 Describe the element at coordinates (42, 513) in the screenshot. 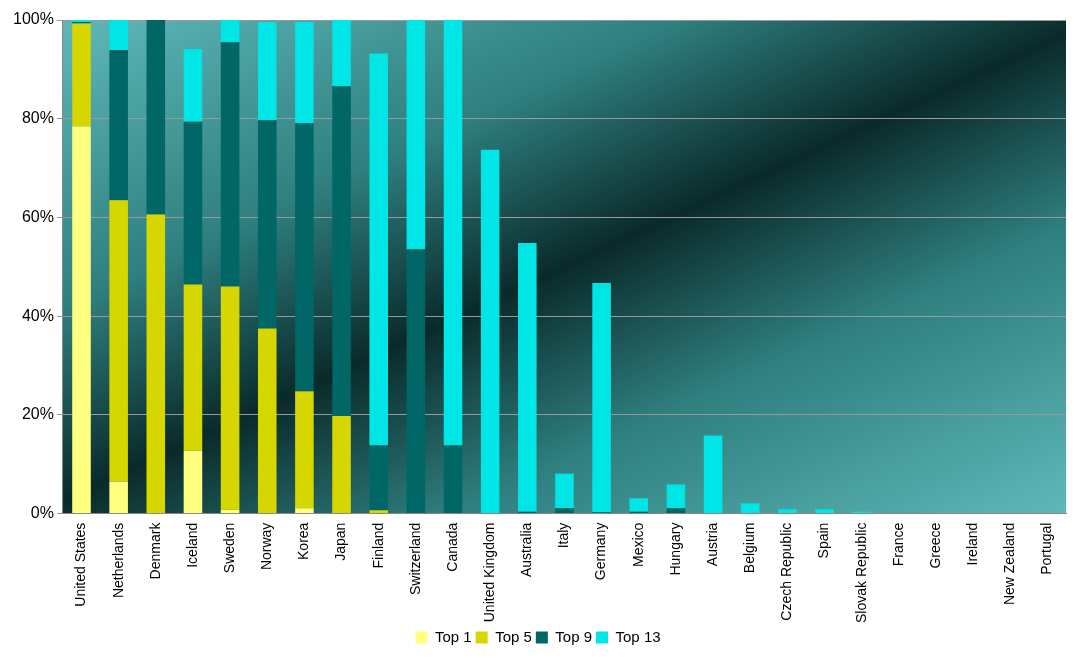

I see `y-tick-label: 0%` at that location.